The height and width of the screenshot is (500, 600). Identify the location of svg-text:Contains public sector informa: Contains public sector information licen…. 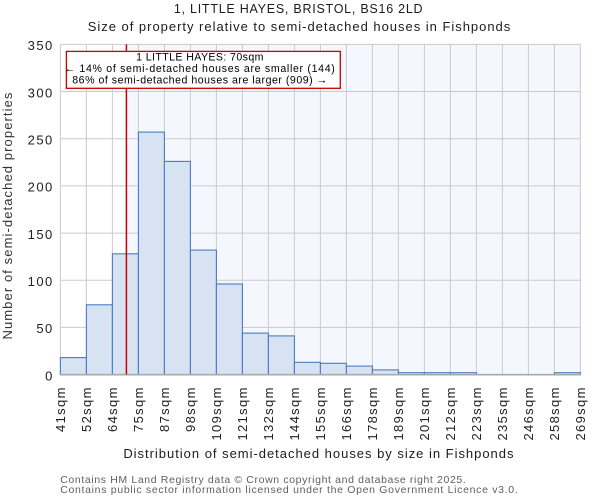
(289, 490).